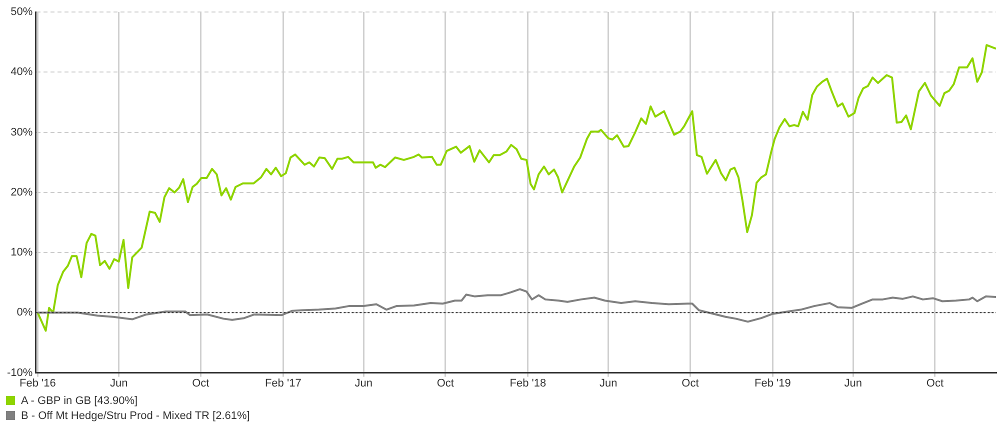  Describe the element at coordinates (38, 383) in the screenshot. I see `x-tick-label: Feb '16` at that location.